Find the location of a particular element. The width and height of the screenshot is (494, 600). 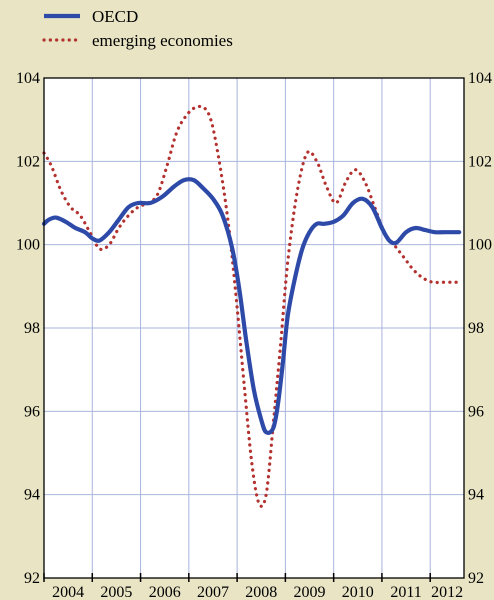

x-tick-label: 2010 is located at coordinates (358, 592).